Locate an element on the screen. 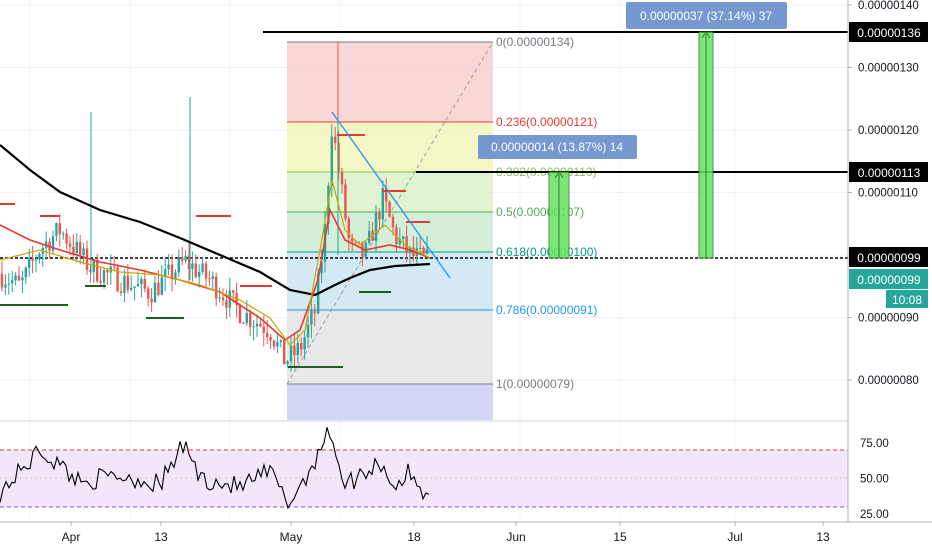 This screenshot has width=932, height=550. measure-text-small: 0.00000014 (13.87%) 14 is located at coordinates (557, 147).